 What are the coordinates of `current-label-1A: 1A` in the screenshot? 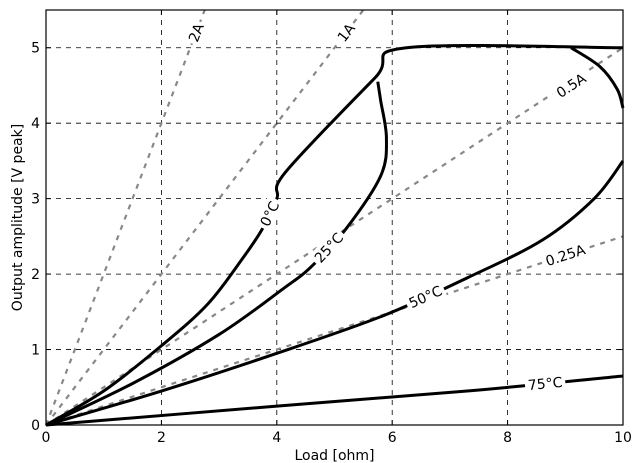 It's located at (347, 33).